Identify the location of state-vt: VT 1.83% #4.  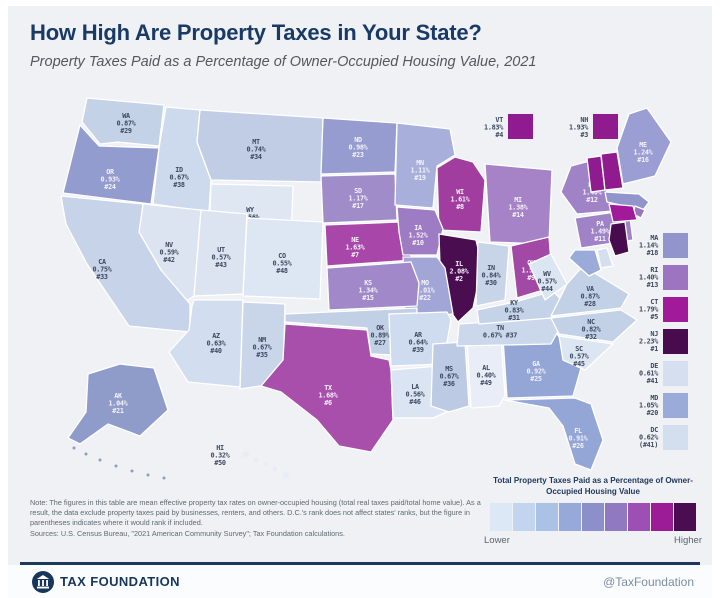
(545, 153).